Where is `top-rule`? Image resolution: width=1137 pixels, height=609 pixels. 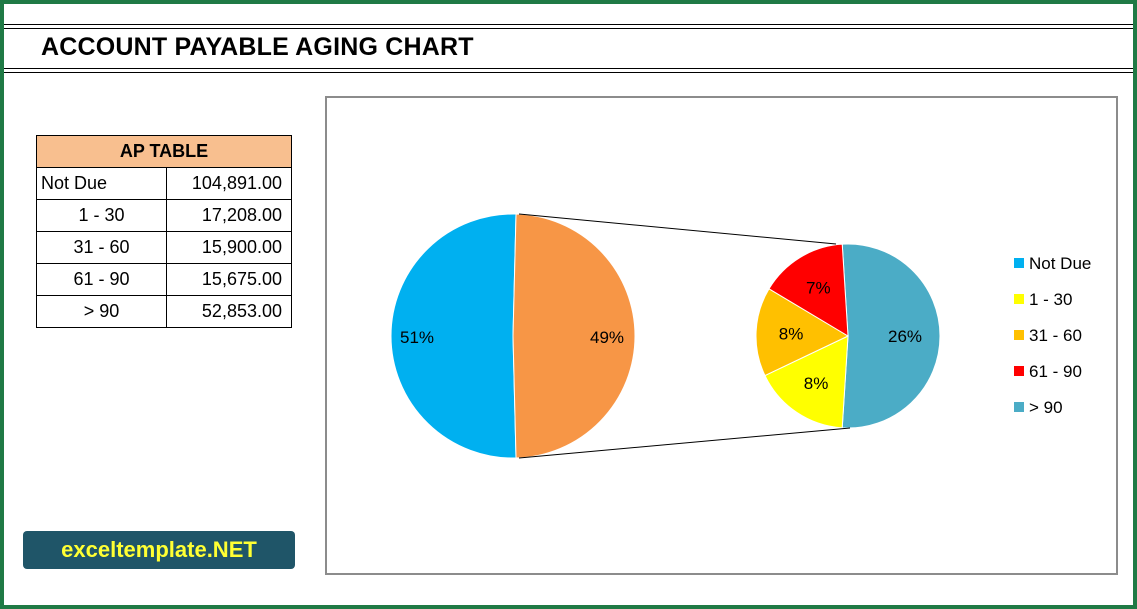
top-rule is located at coordinates (568, 24).